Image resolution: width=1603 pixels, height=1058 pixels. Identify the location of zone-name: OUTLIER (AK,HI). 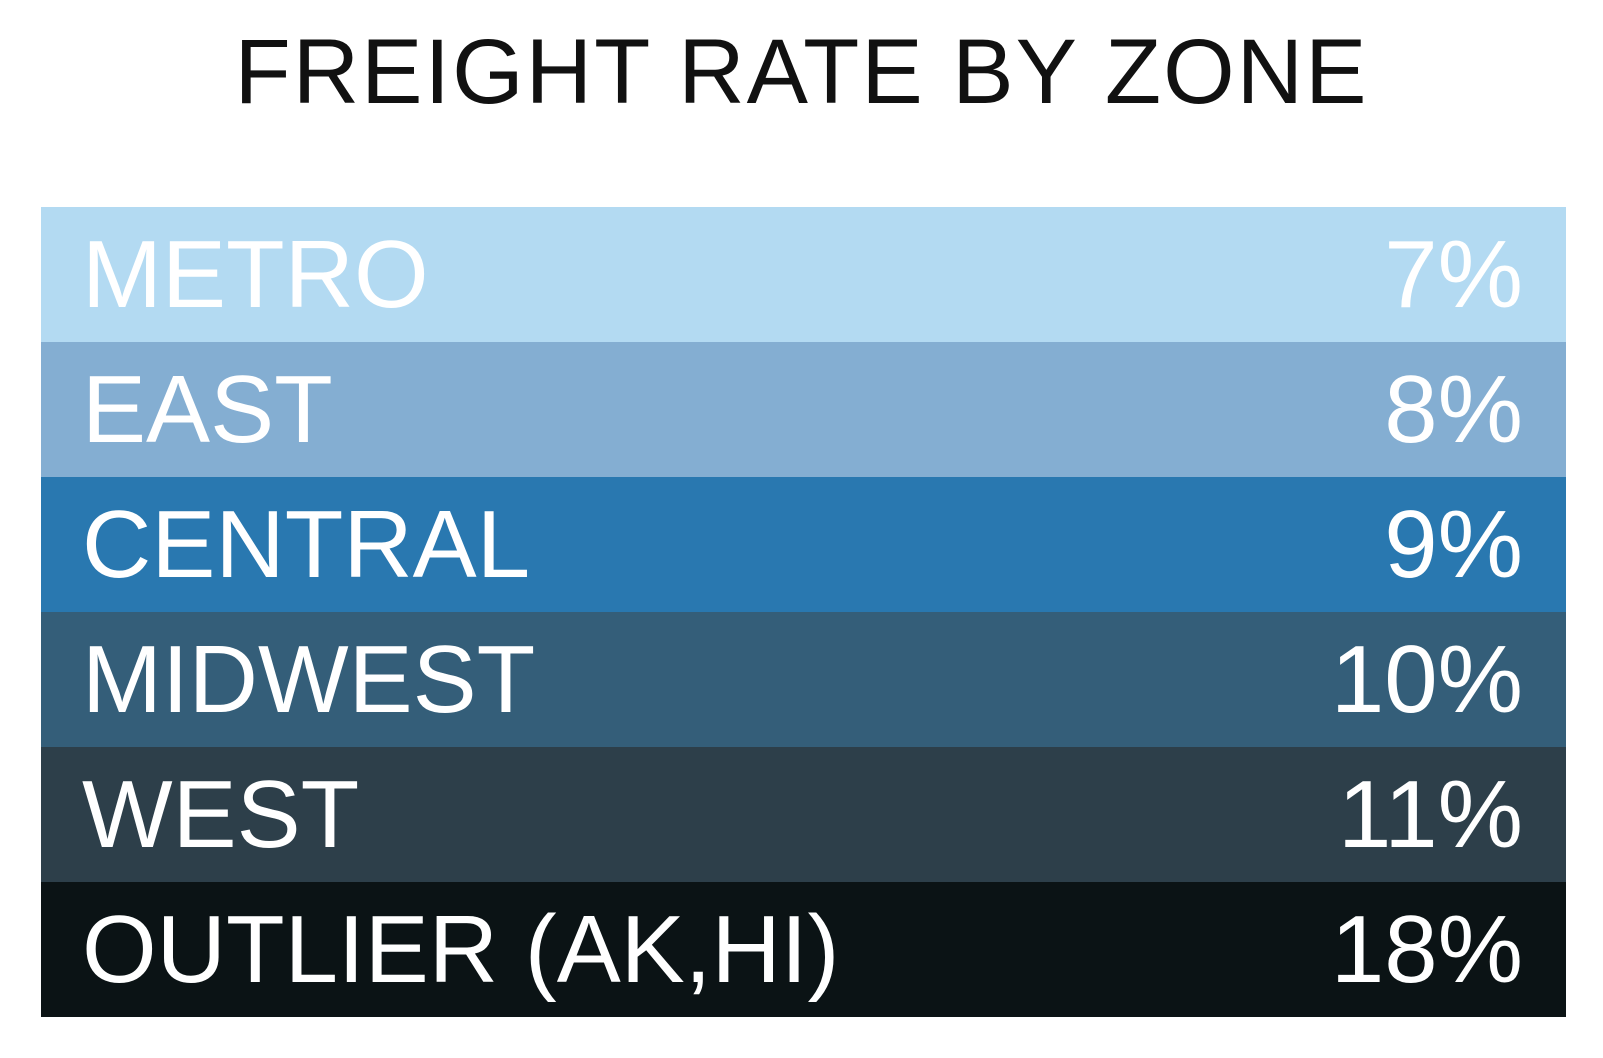
(461, 949).